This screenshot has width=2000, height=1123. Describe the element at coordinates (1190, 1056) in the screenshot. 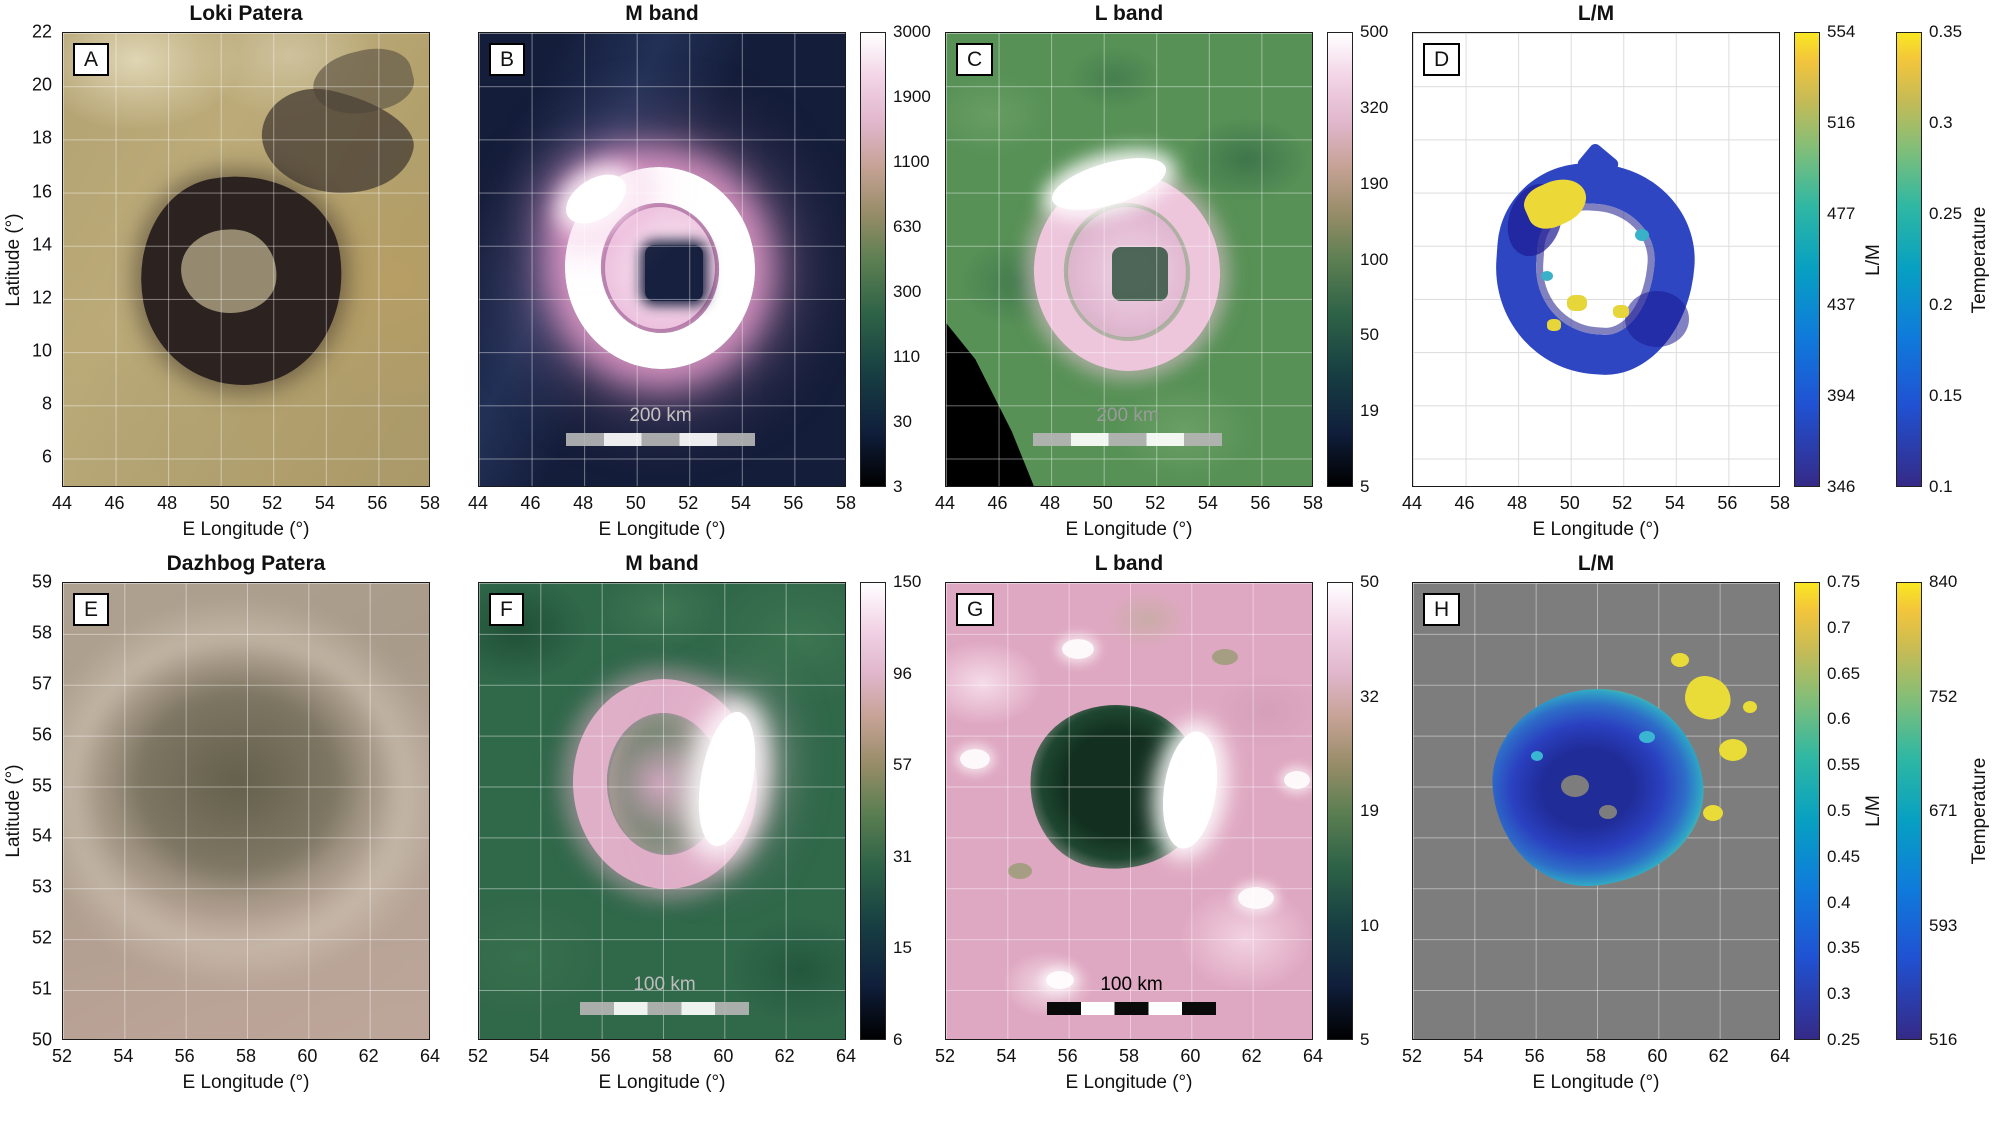

I see `tick-label: 60` at that location.